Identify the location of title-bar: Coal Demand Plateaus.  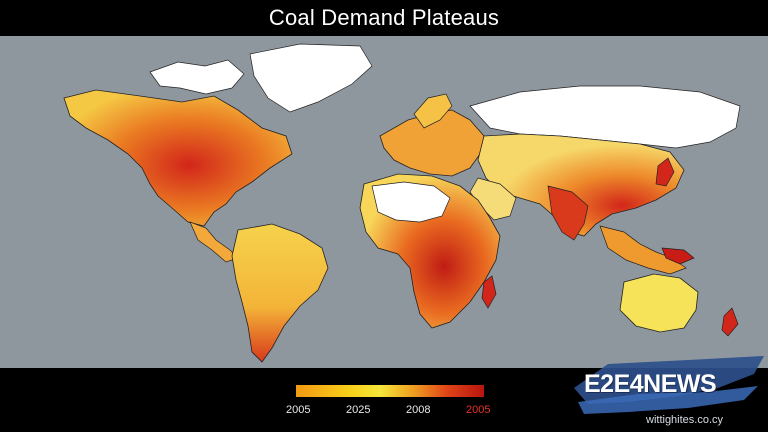
(384, 18).